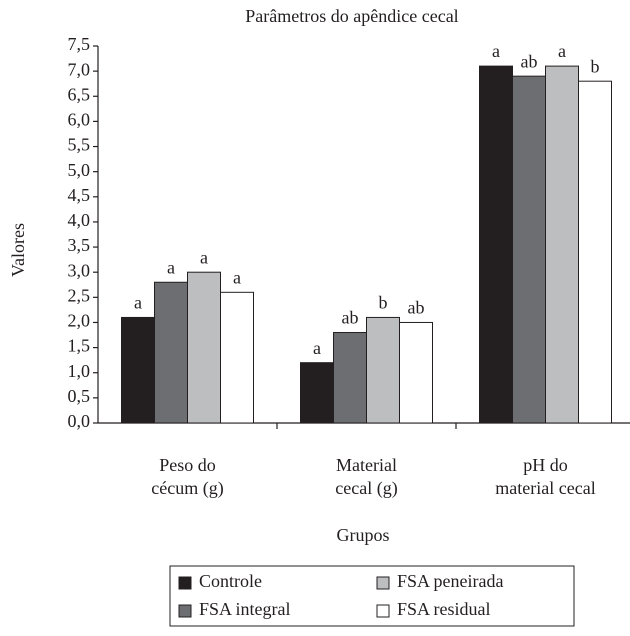 The height and width of the screenshot is (636, 630). Describe the element at coordinates (366, 477) in the screenshot. I see `x-tick-label: Material cecal (g)` at that location.